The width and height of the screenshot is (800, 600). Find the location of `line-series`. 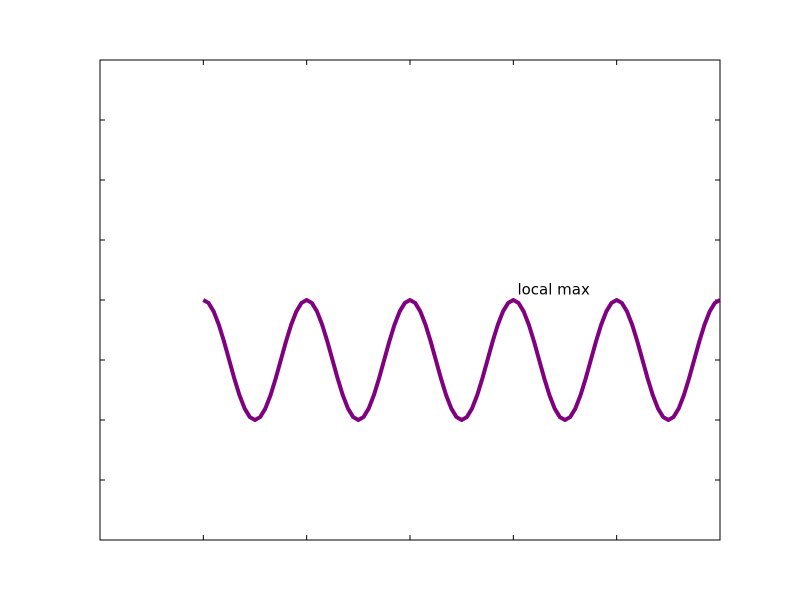

line-series is located at coordinates (461, 360).